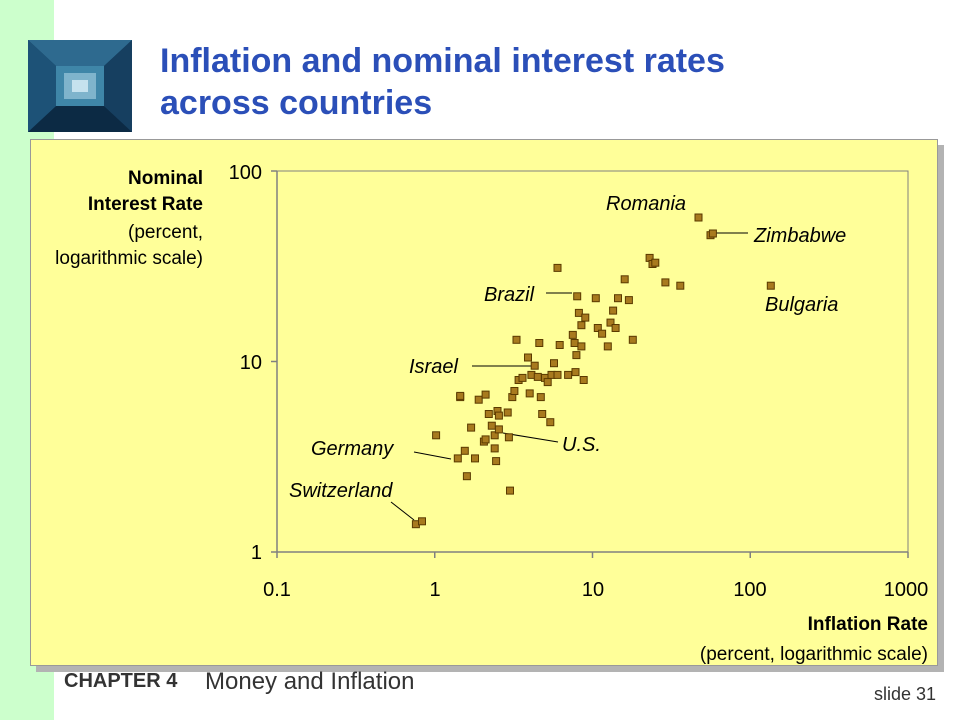 This screenshot has width=960, height=720. I want to click on country-label-brazil: Brazil, so click(509, 295).